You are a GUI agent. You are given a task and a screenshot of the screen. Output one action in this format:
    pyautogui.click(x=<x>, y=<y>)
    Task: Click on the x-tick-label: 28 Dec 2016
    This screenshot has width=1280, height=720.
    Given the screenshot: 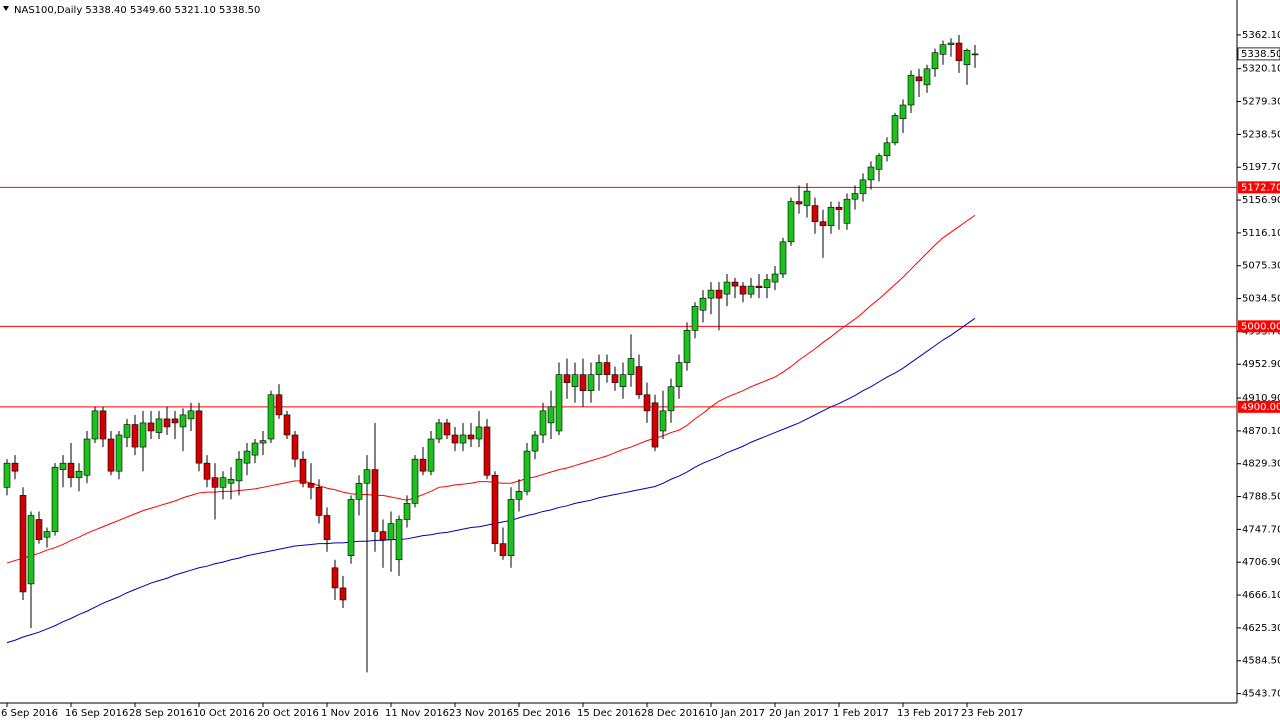 What is the action you would take?
    pyautogui.click(x=673, y=713)
    